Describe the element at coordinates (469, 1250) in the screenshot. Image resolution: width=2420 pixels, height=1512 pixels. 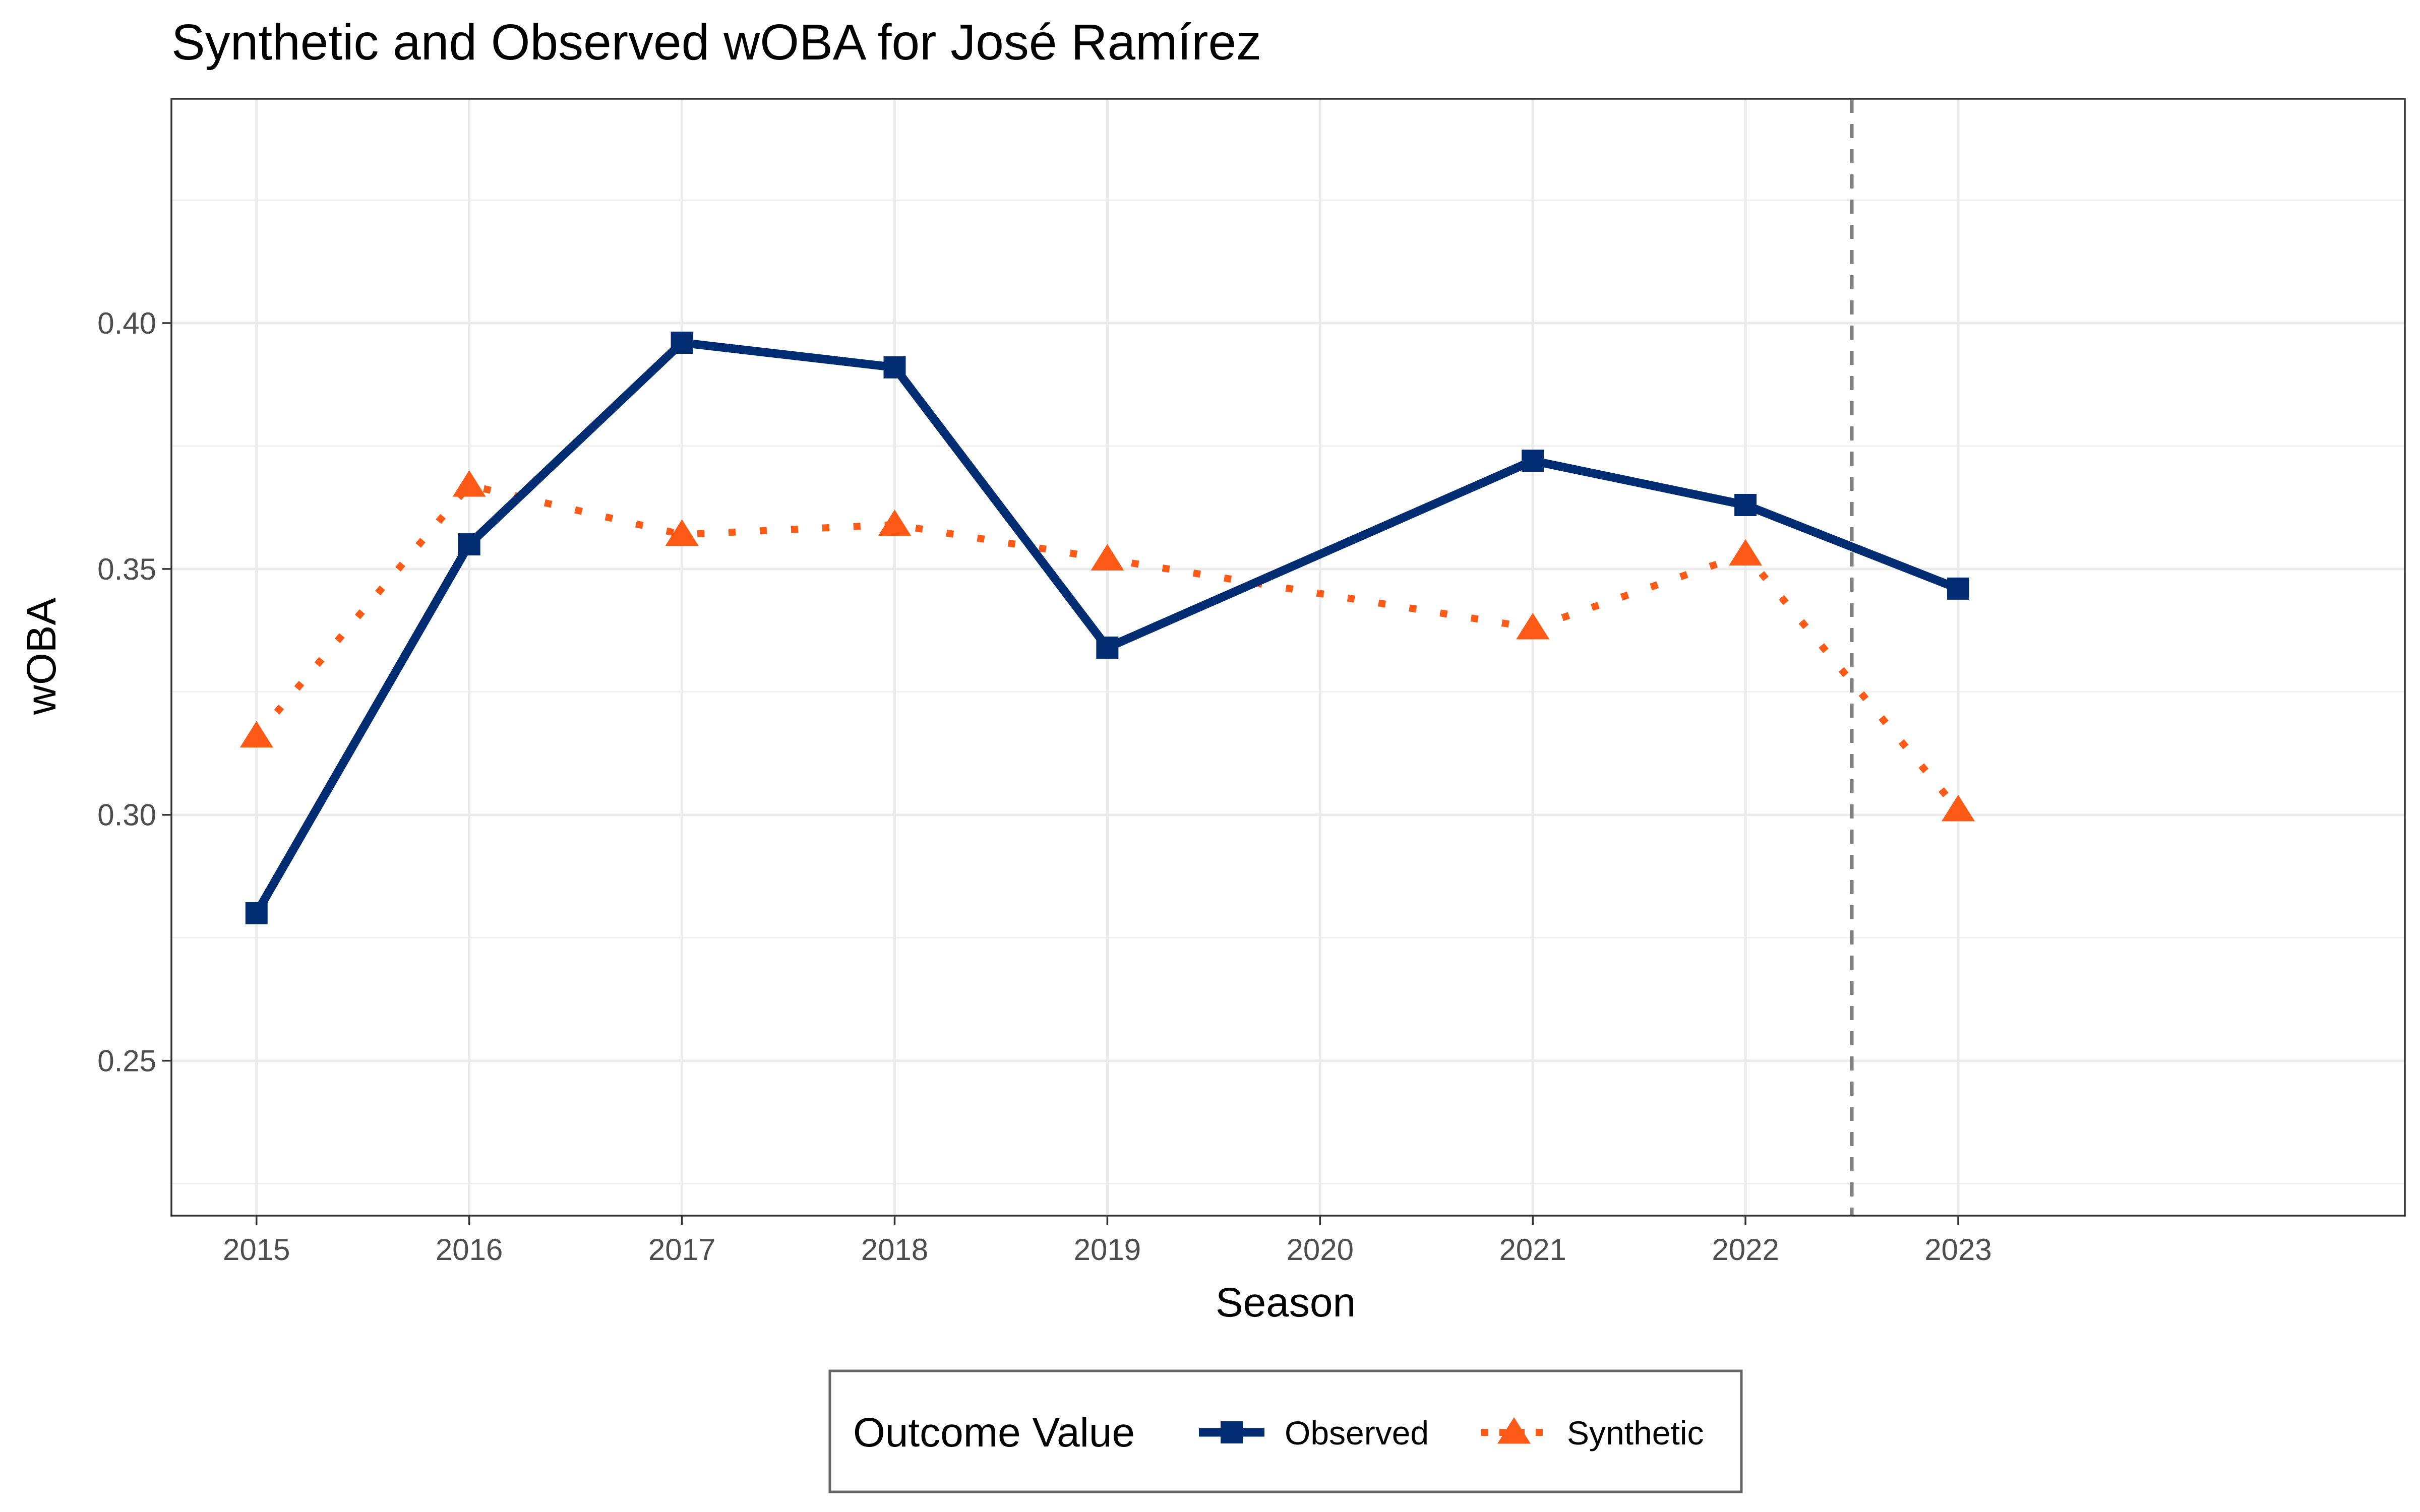
I see `x-tick-label: 2016` at that location.